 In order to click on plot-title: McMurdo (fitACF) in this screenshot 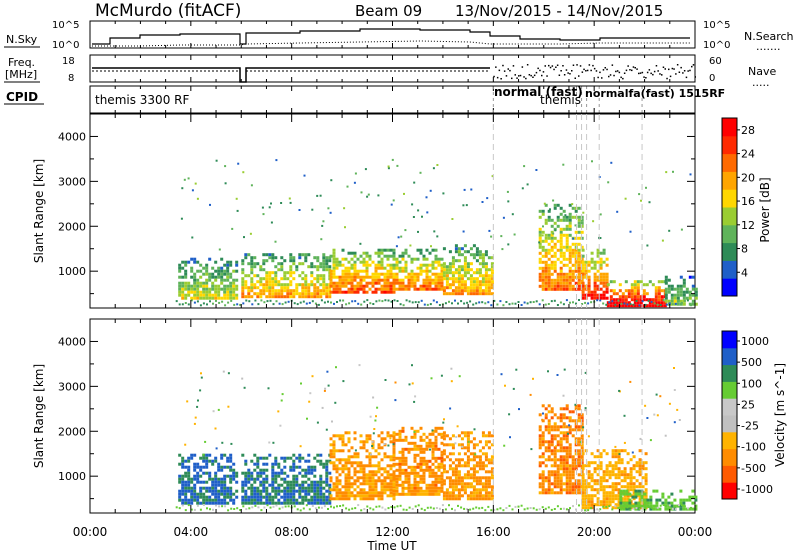, I will do `click(168, 11)`.